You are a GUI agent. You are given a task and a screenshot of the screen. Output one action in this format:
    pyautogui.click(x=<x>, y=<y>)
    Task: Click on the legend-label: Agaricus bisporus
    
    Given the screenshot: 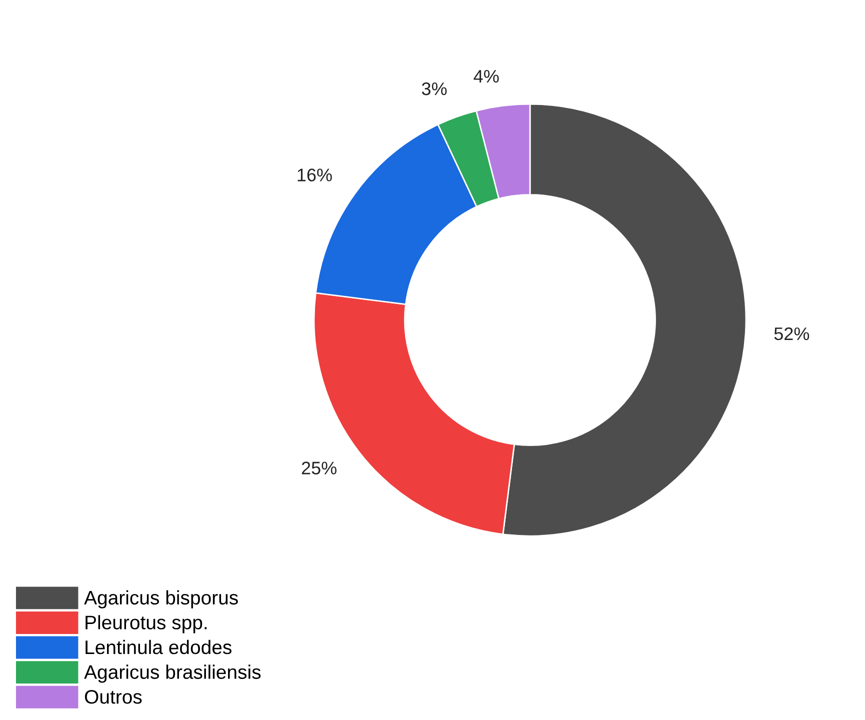 What is the action you would take?
    pyautogui.click(x=161, y=599)
    